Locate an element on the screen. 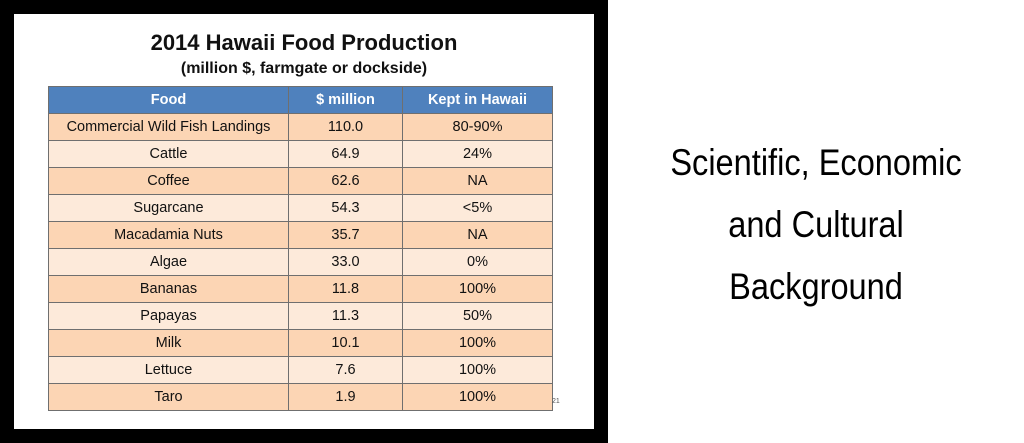  table-header-row: Food $ million Kept in Hawaii is located at coordinates (300, 100).